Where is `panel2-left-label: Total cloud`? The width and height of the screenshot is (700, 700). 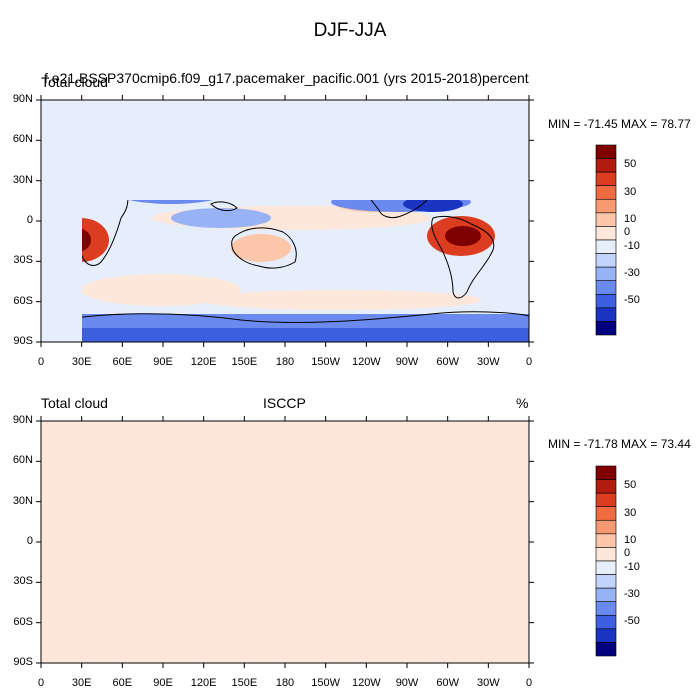
panel2-left-label: Total cloud is located at coordinates (74, 403).